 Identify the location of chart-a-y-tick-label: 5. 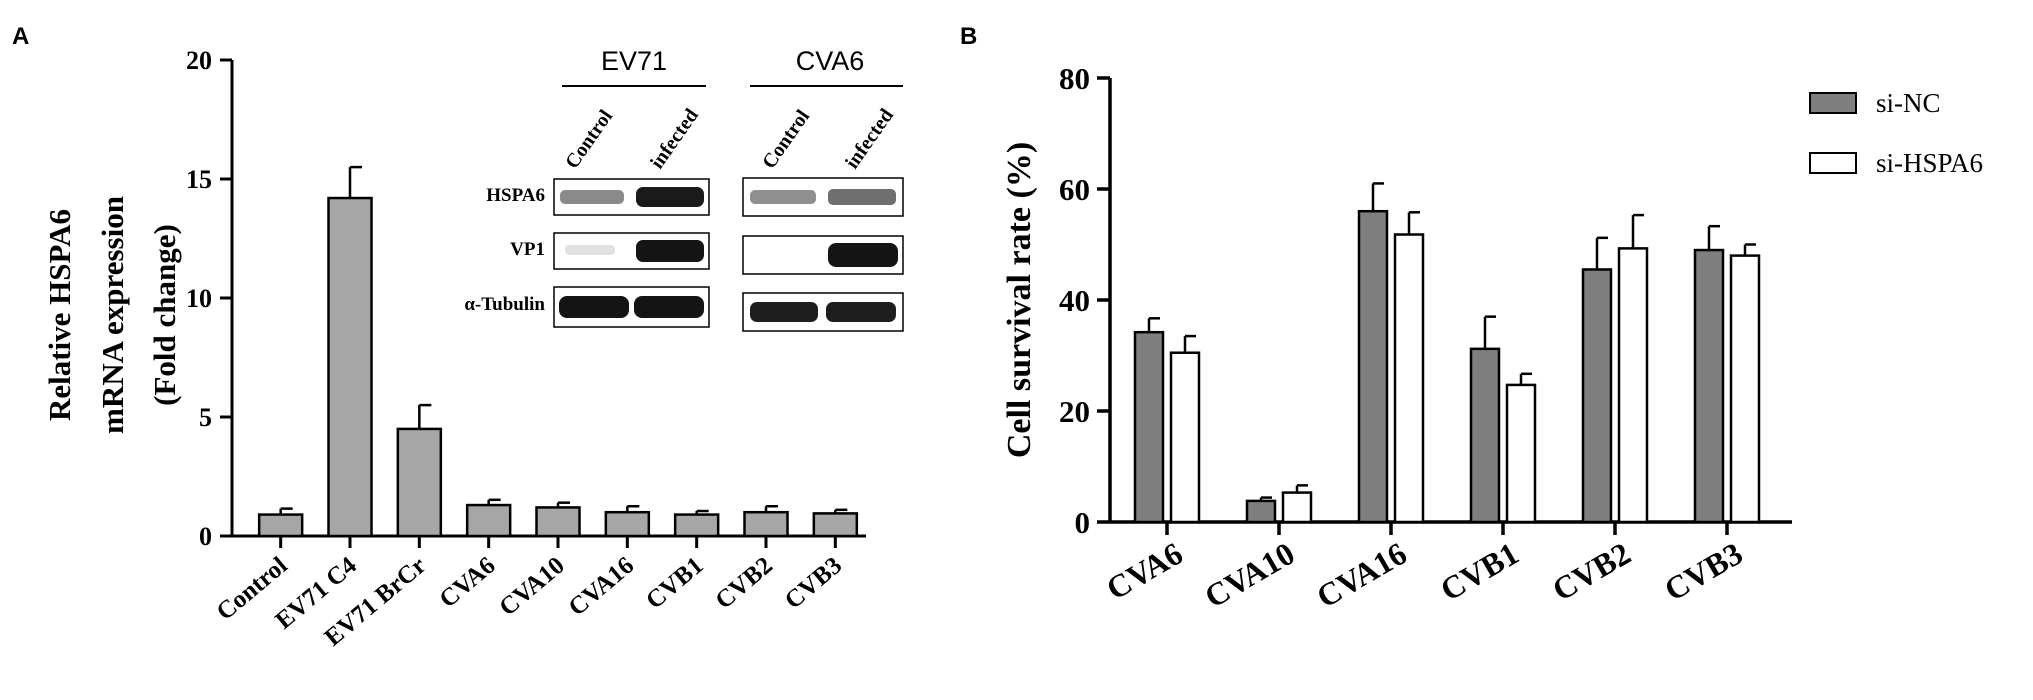
(205, 417).